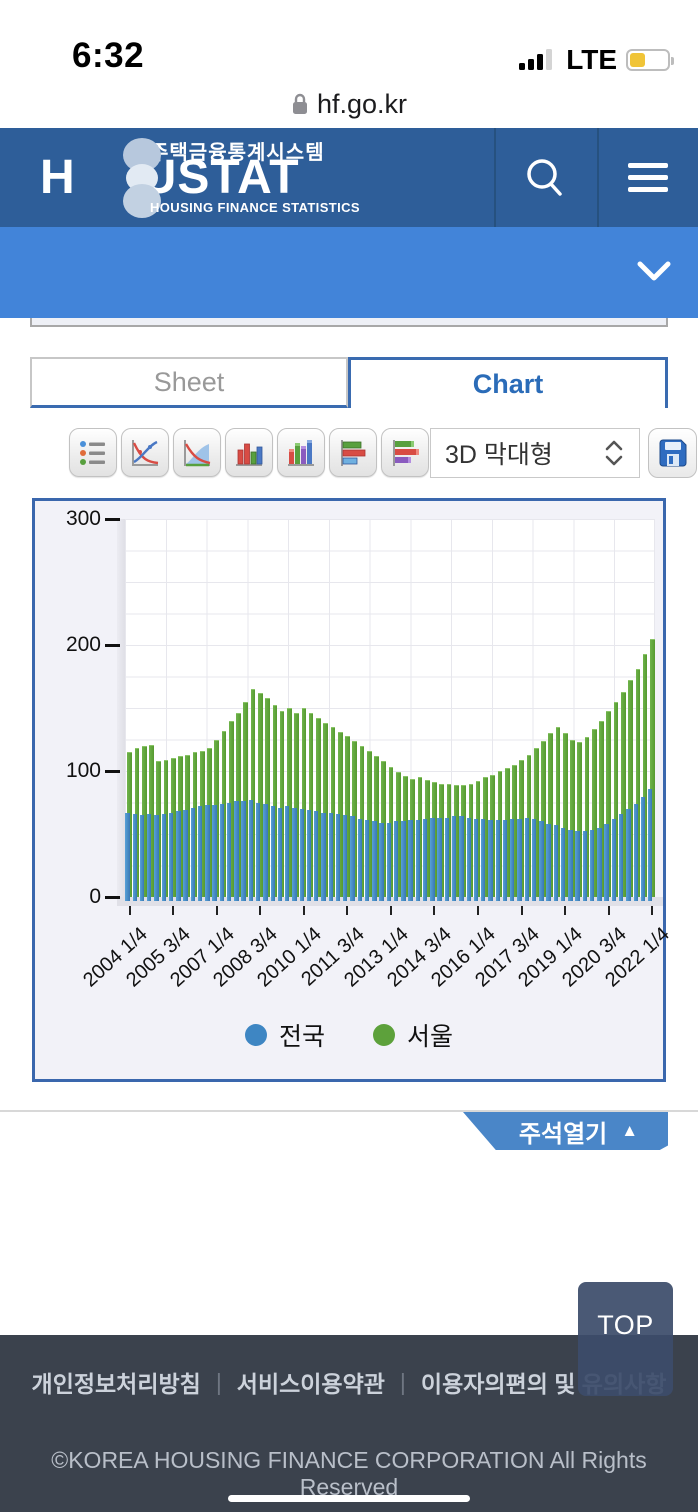 The image size is (698, 1512). I want to click on url-bar: hf.go.kr, so click(349, 104).